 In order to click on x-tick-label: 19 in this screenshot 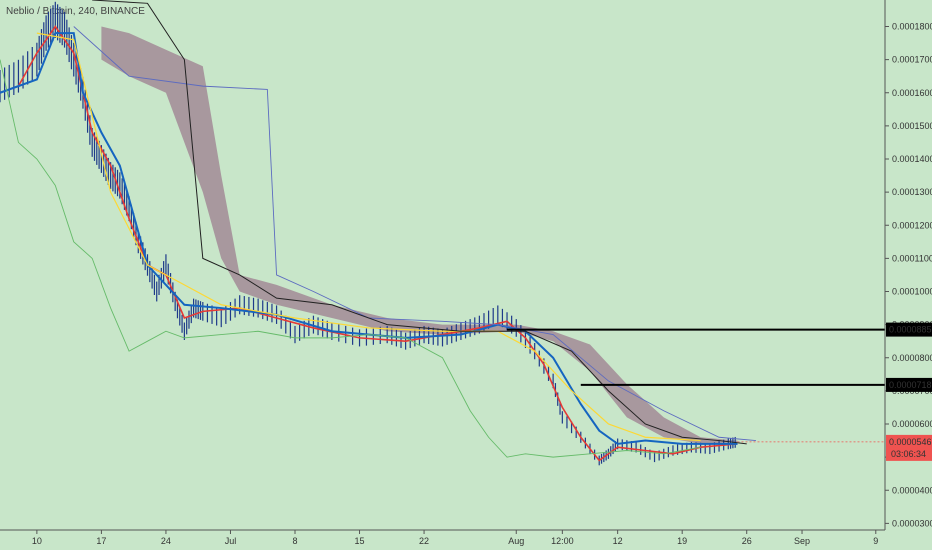, I will do `click(682, 541)`.